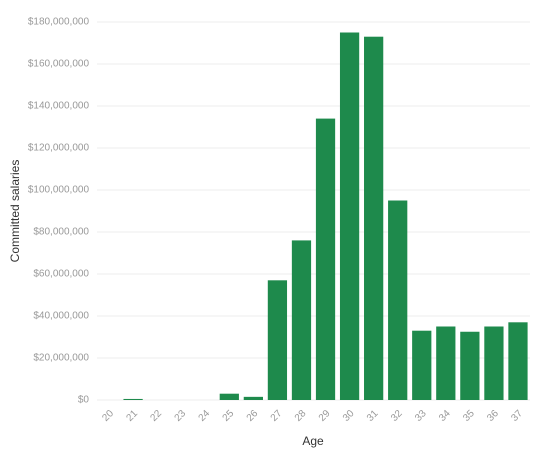 The height and width of the screenshot is (465, 540). What do you see at coordinates (313, 441) in the screenshot?
I see `x-axis-title: Age` at bounding box center [313, 441].